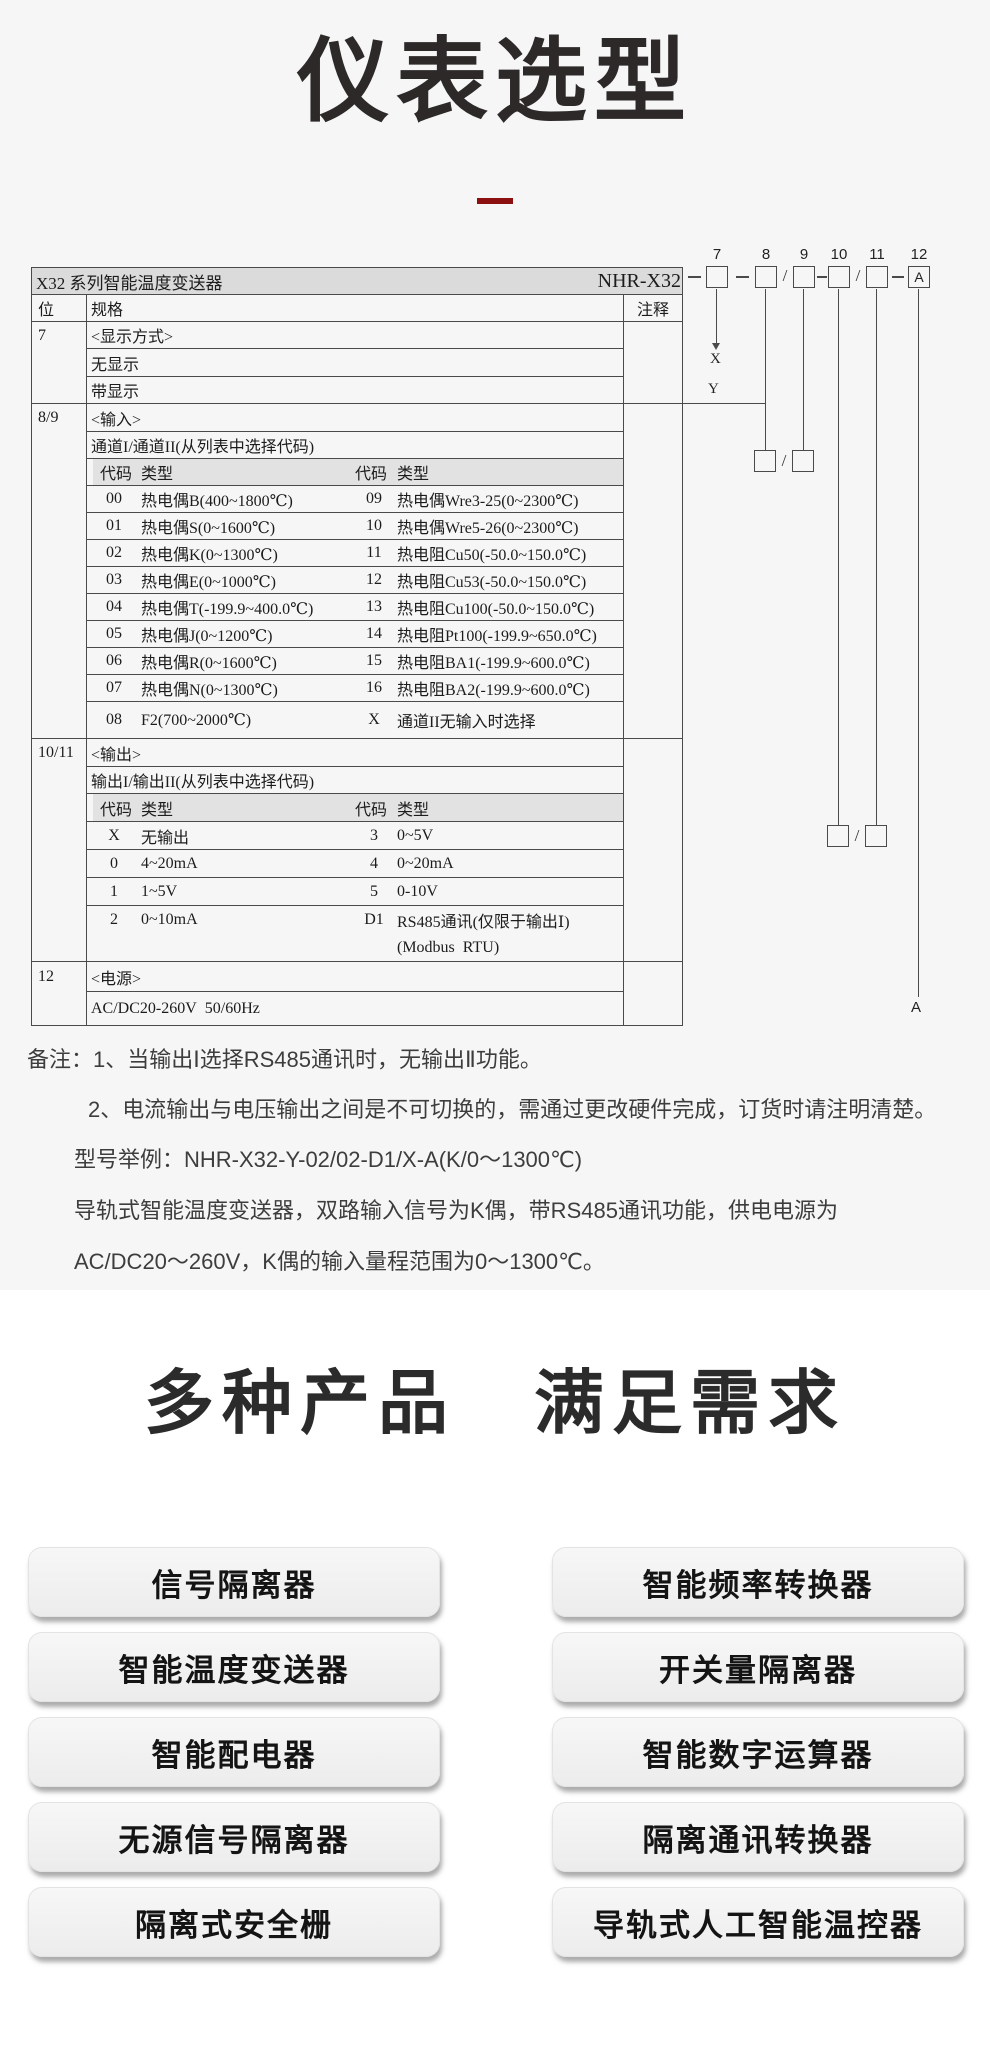 This screenshot has width=990, height=2057. What do you see at coordinates (284, 1059) in the screenshot?
I see `note-line-1: 备注：1、当输出Ⅰ选择RS485通讯时，无输出Ⅱ功能。` at bounding box center [284, 1059].